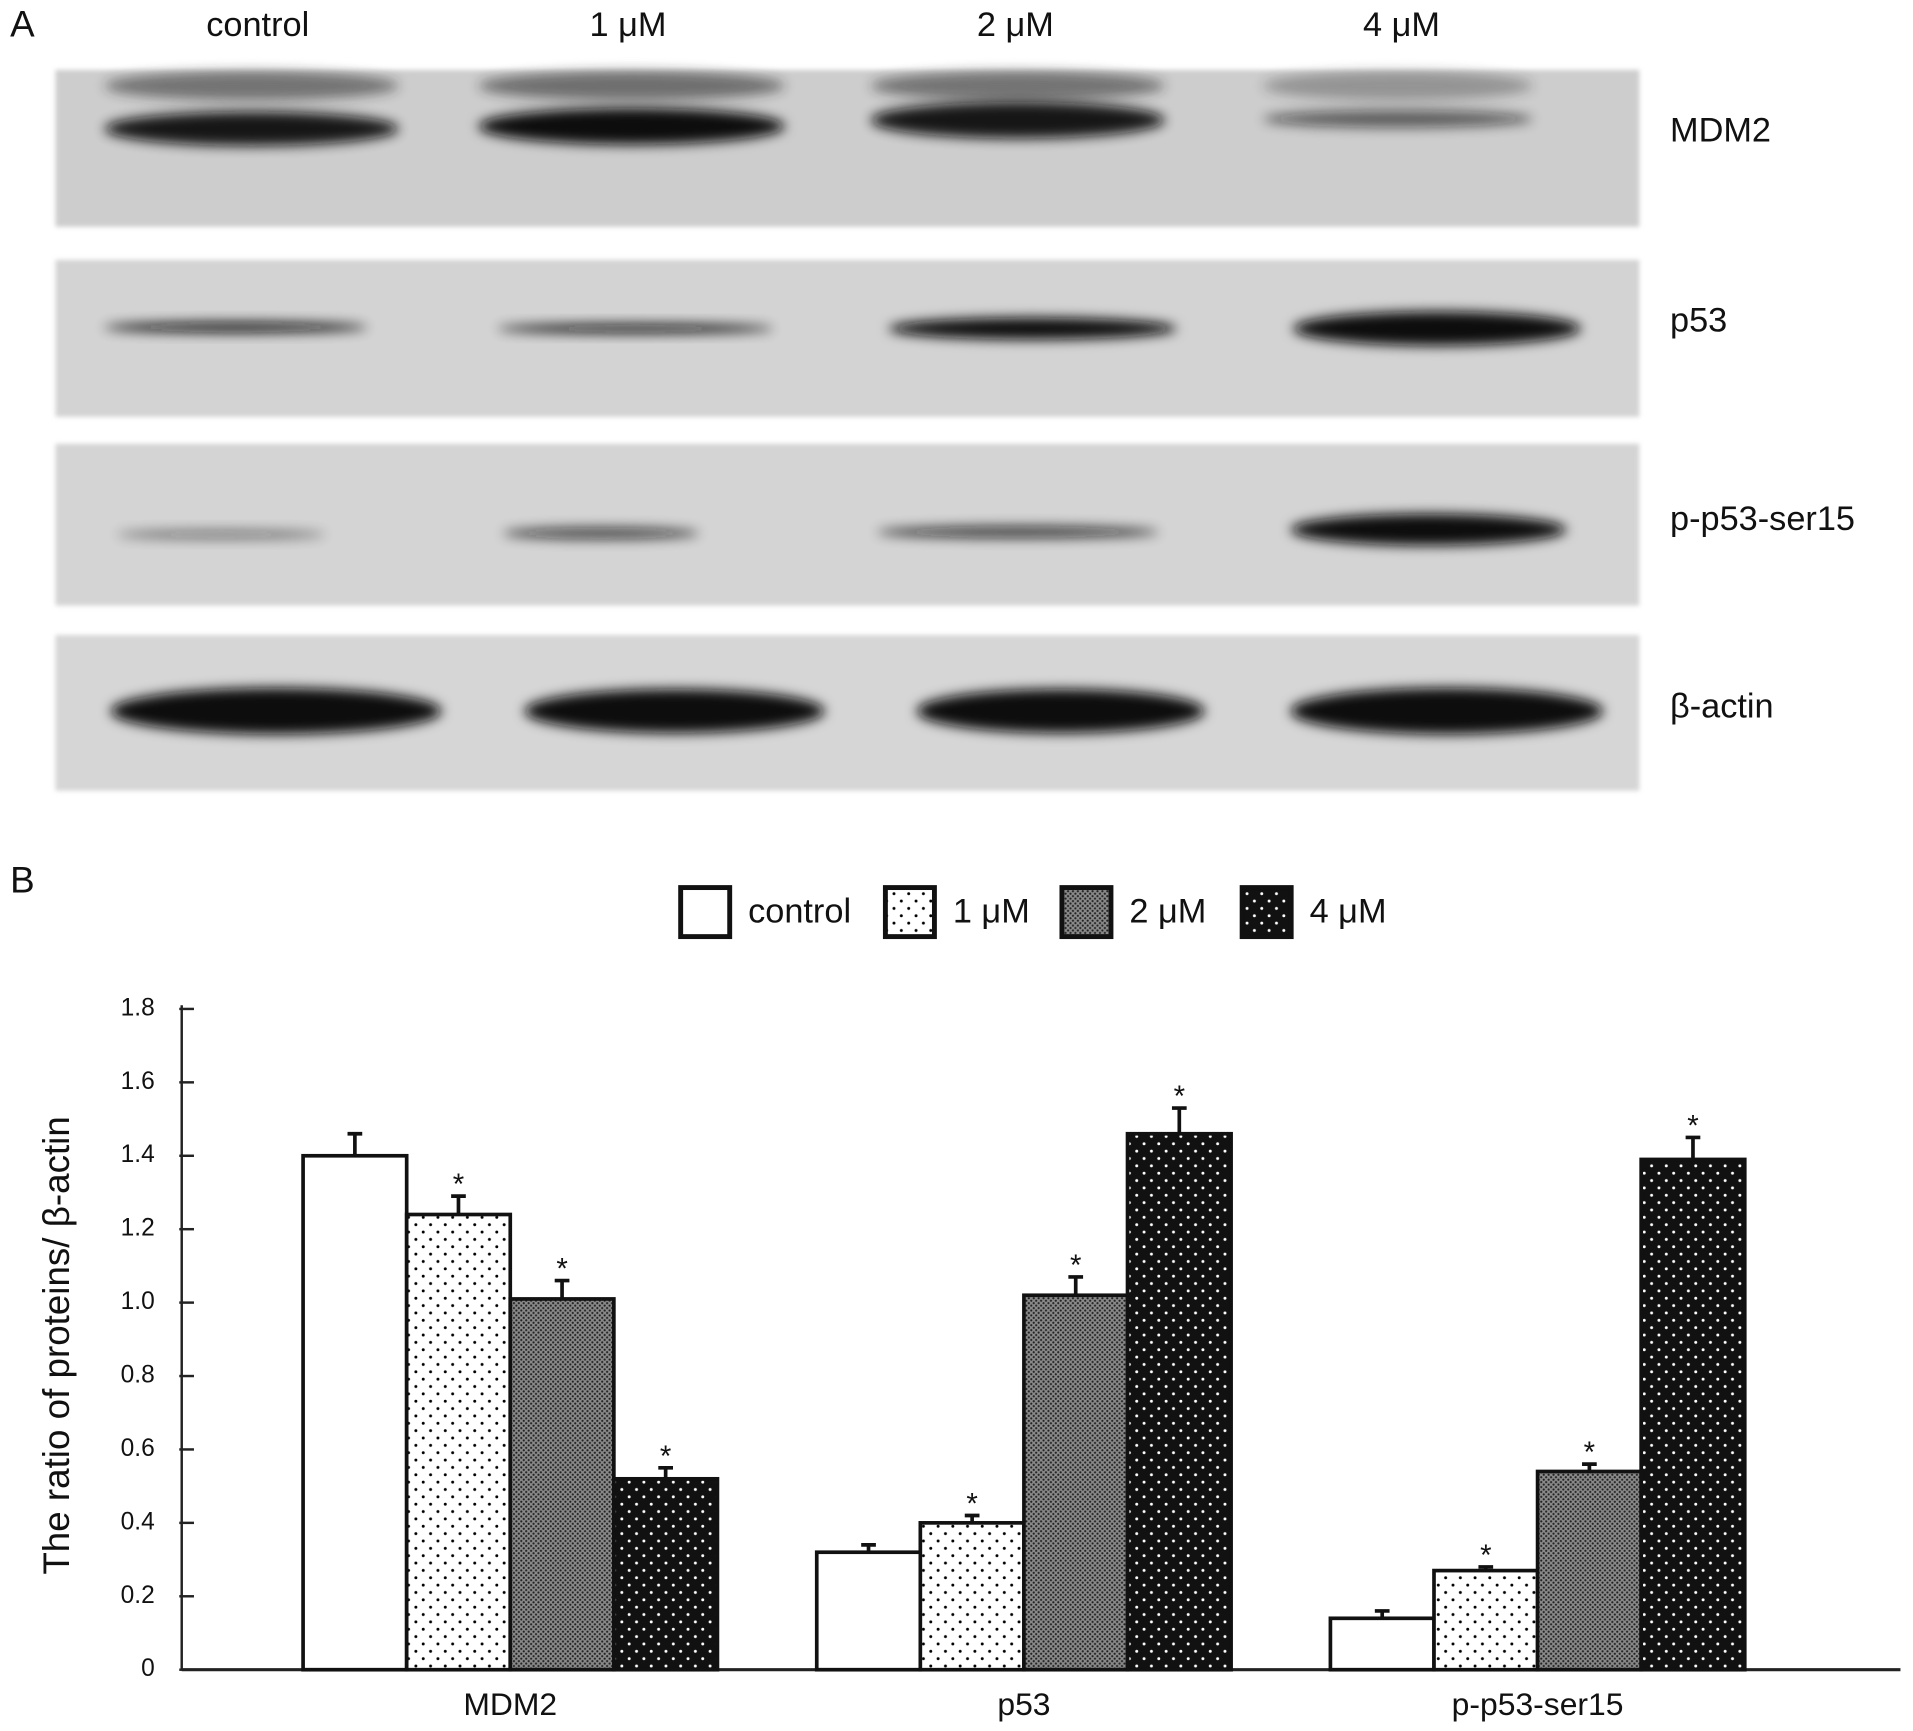 This screenshot has height=1731, width=1913. What do you see at coordinates (1015, 25) in the screenshot?
I see `lane-label: 2 μM` at bounding box center [1015, 25].